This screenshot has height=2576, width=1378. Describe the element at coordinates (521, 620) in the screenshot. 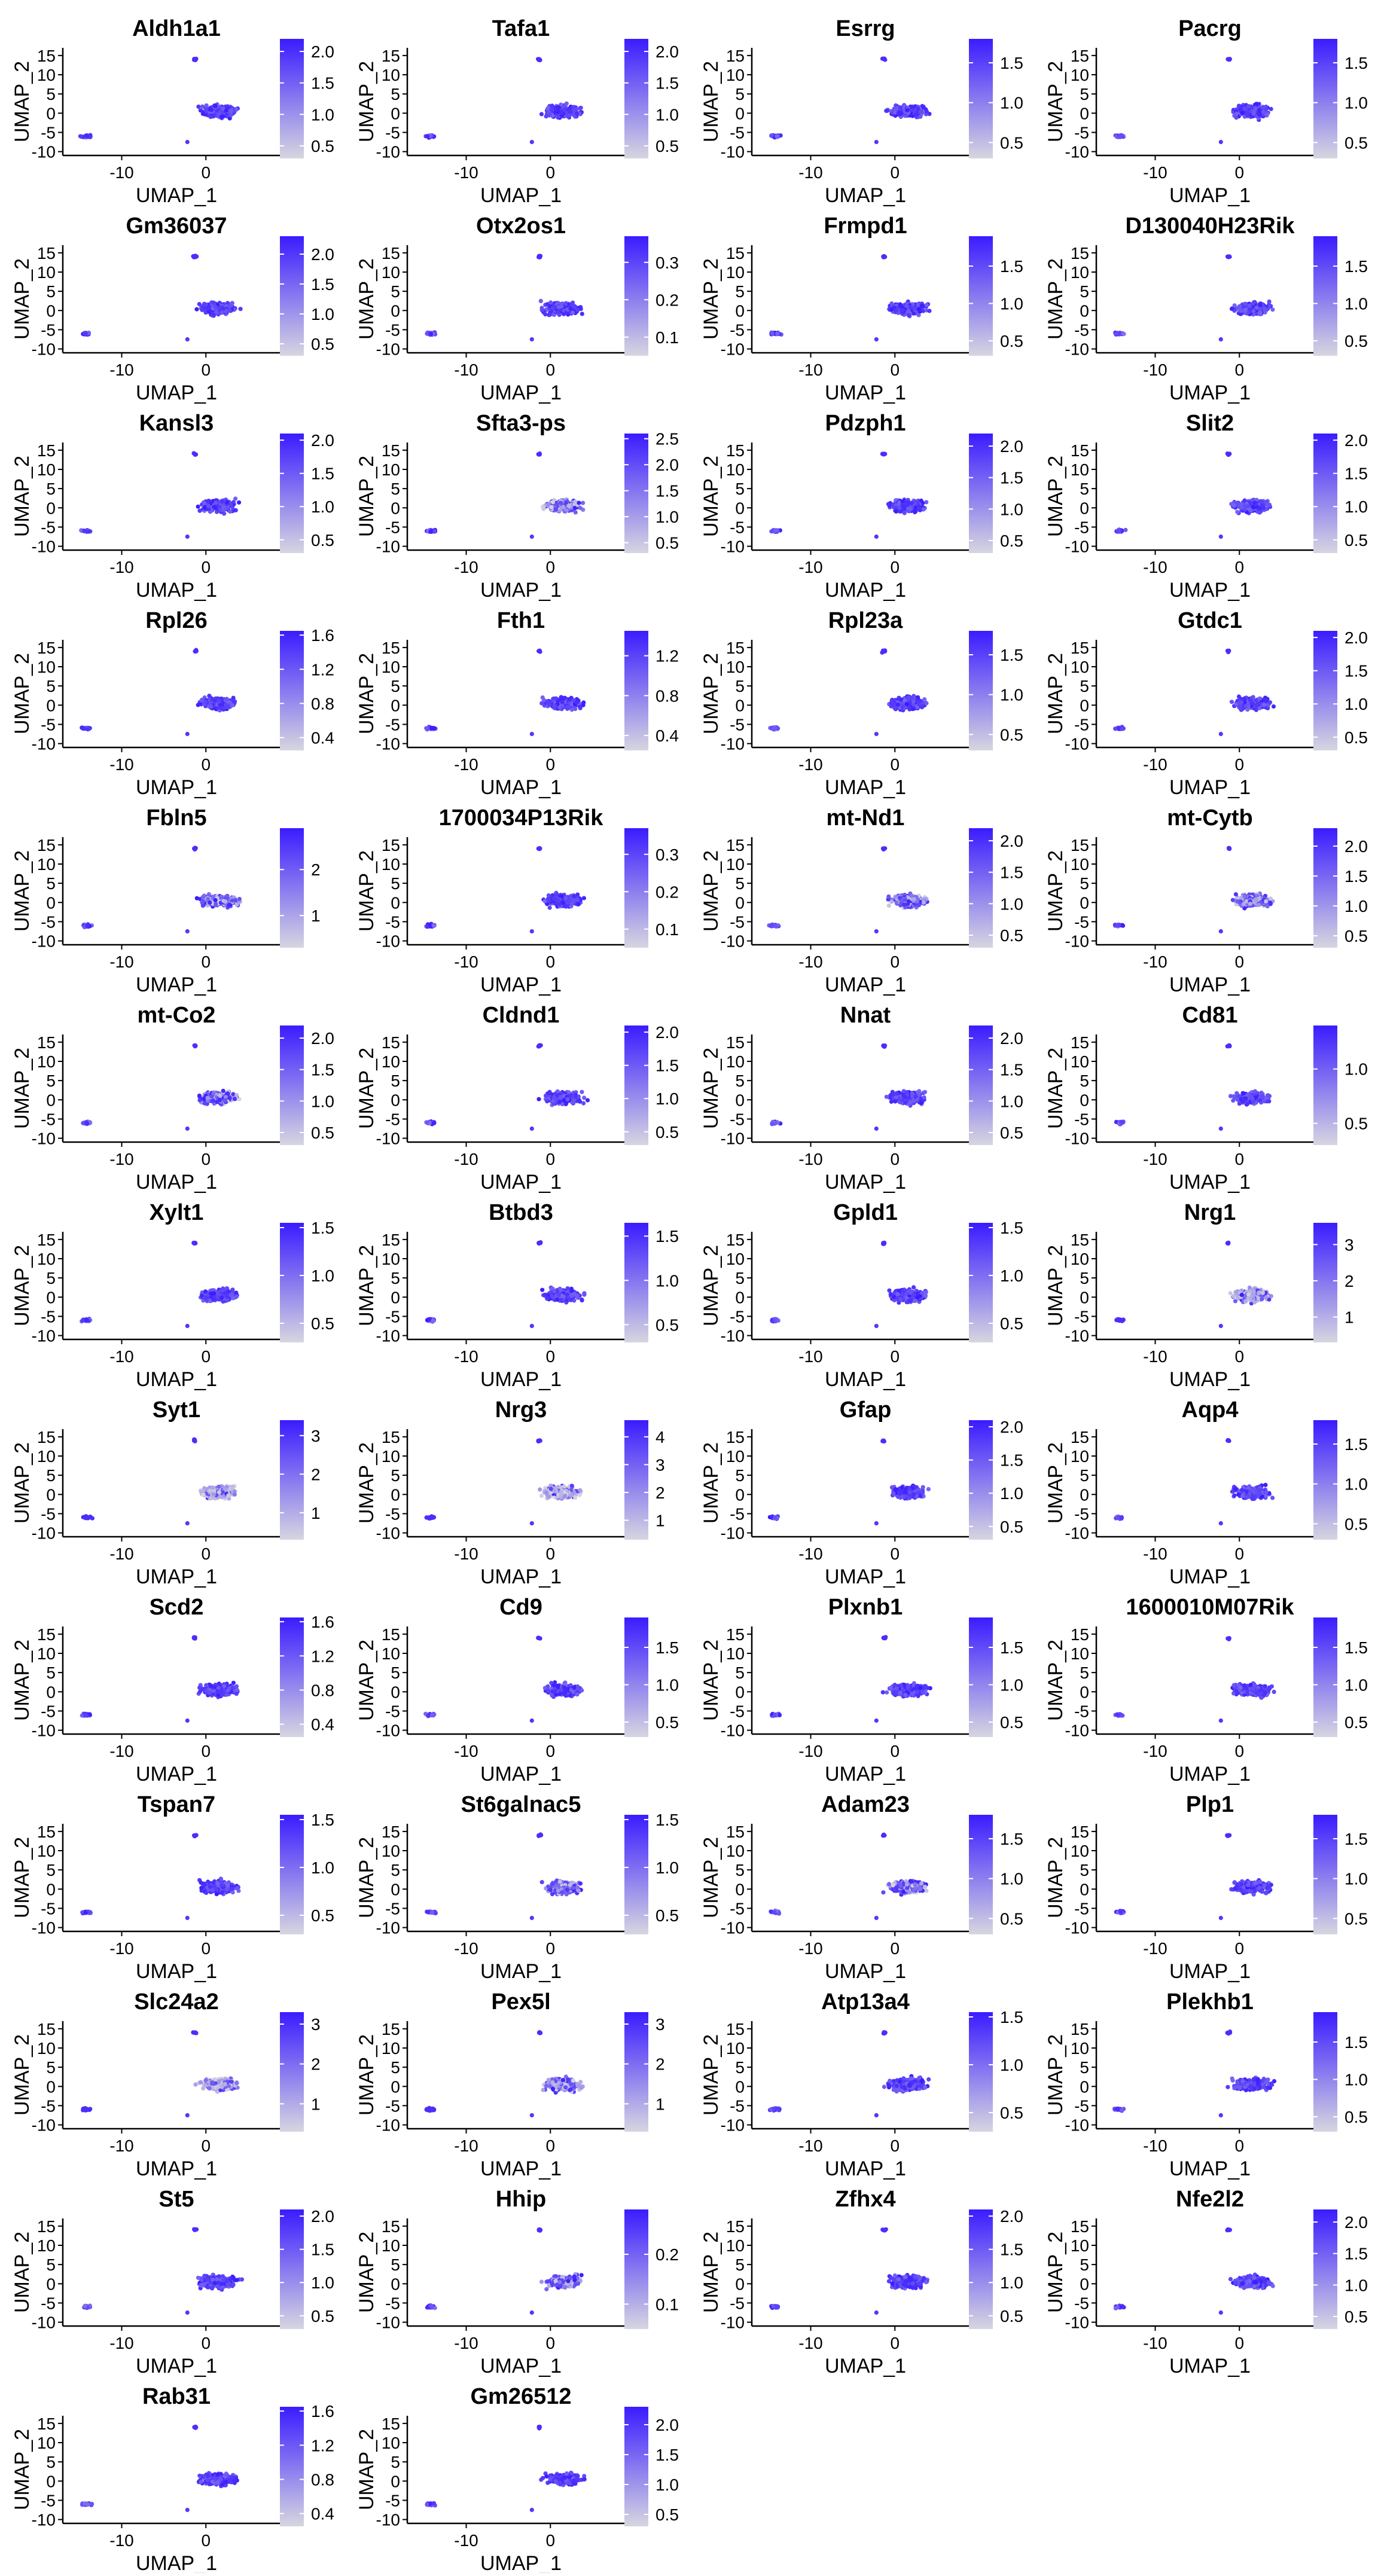

I see `panel-title: Fth1` at that location.